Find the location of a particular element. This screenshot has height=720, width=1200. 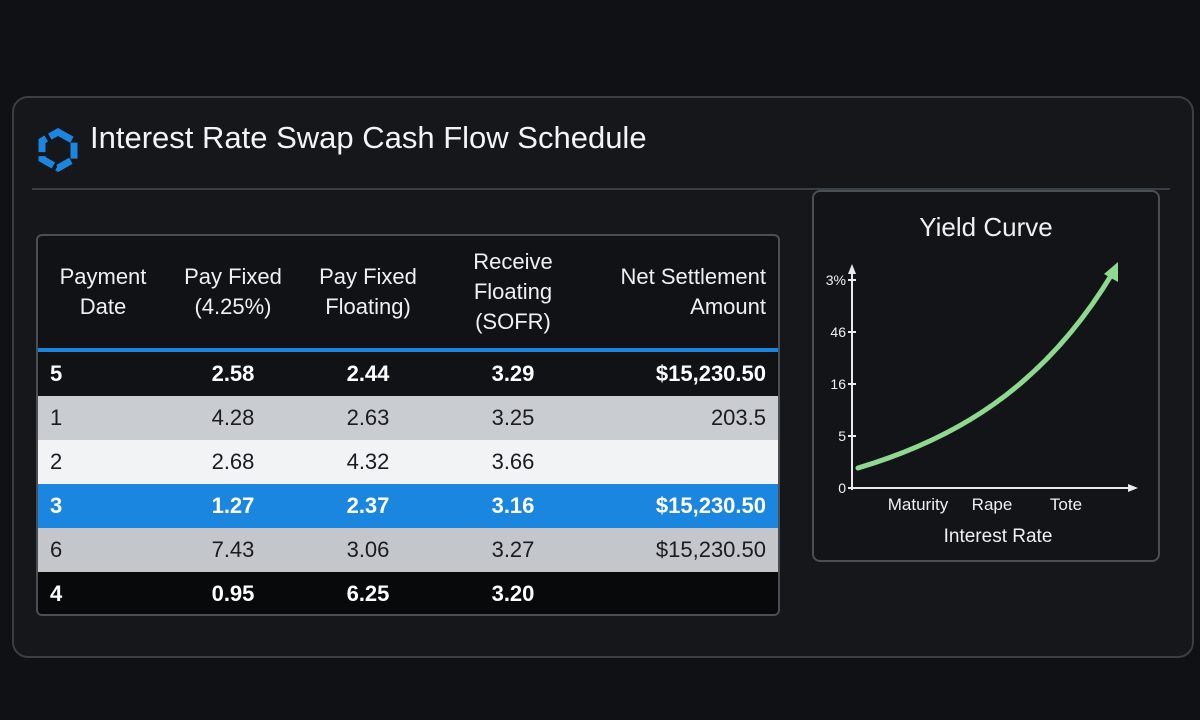

table-row: 1 4.28 2.63 3.25 203.5 is located at coordinates (408, 418).